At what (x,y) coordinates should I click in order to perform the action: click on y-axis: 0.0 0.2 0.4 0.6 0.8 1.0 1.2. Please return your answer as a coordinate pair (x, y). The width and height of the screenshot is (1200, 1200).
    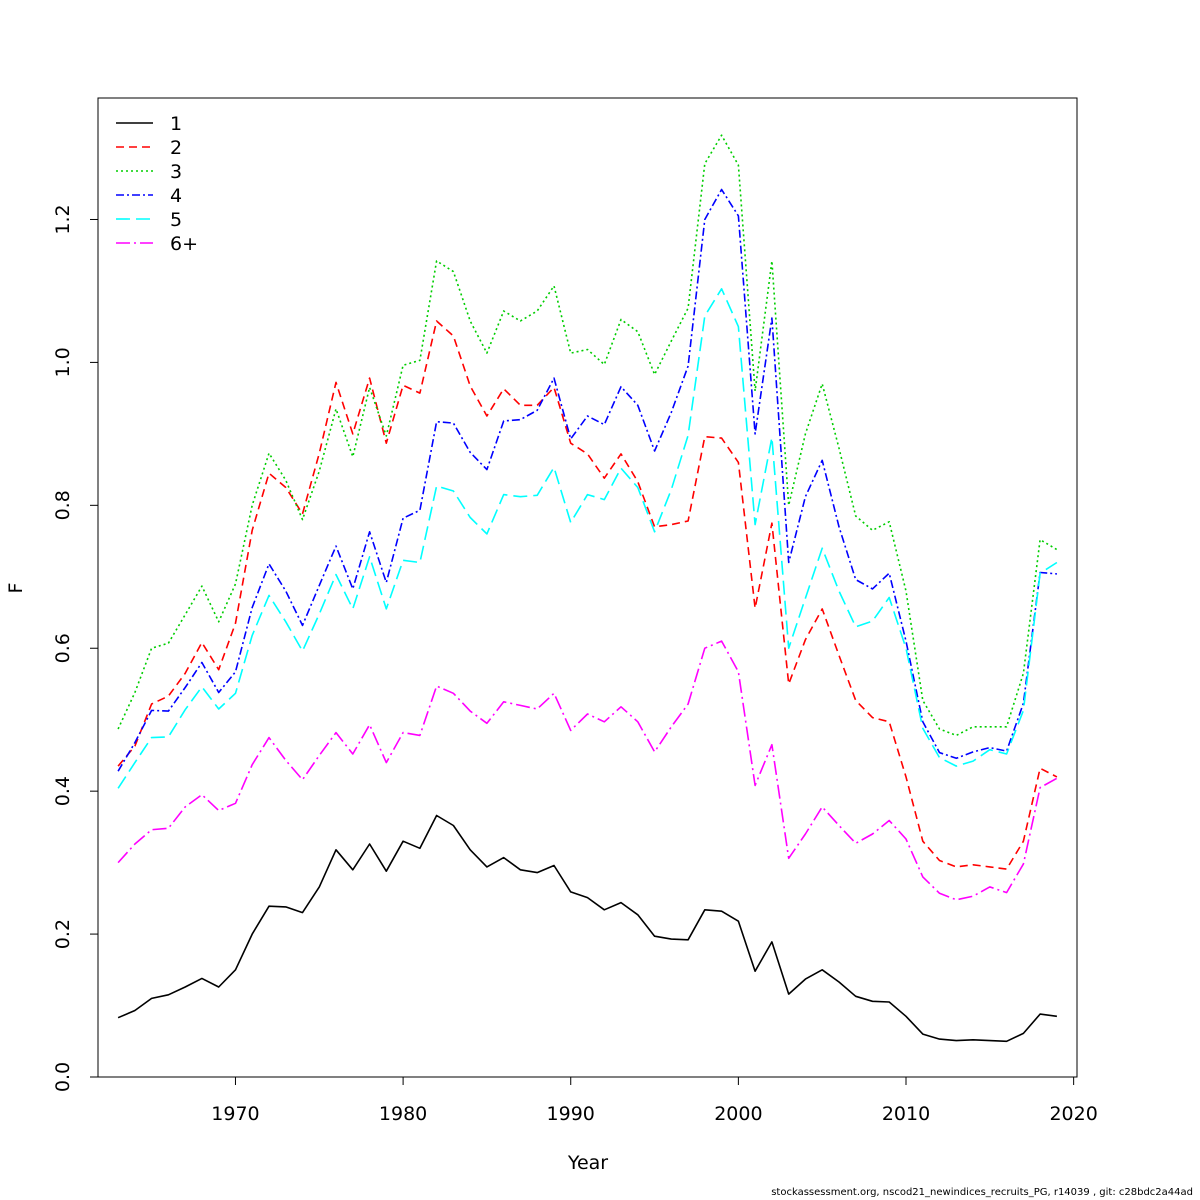
    Looking at the image, I should click on (75, 648).